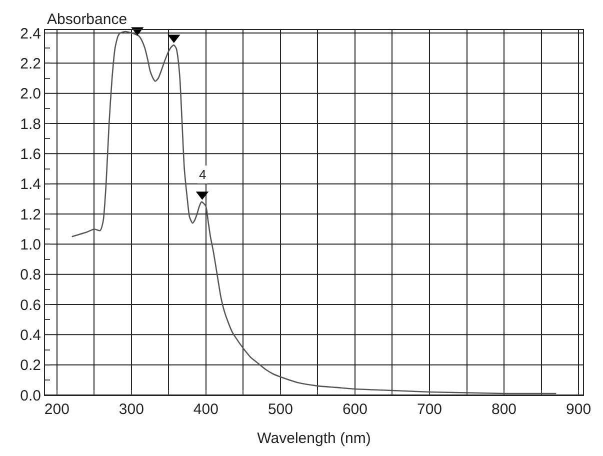 This screenshot has width=603, height=456. Describe the element at coordinates (30, 275) in the screenshot. I see `y-tick-label: 0.8` at that location.